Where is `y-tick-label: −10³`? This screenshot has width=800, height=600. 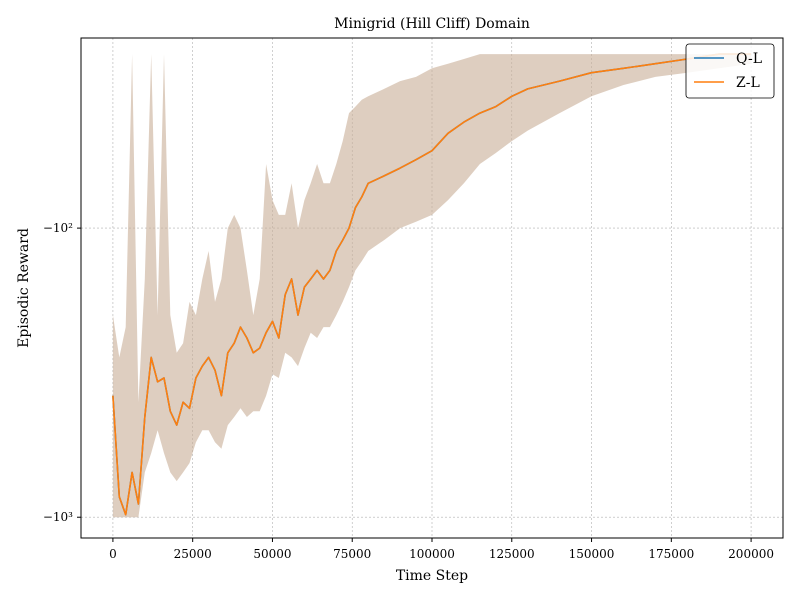
y-tick-label: −10³ is located at coordinates (58, 517).